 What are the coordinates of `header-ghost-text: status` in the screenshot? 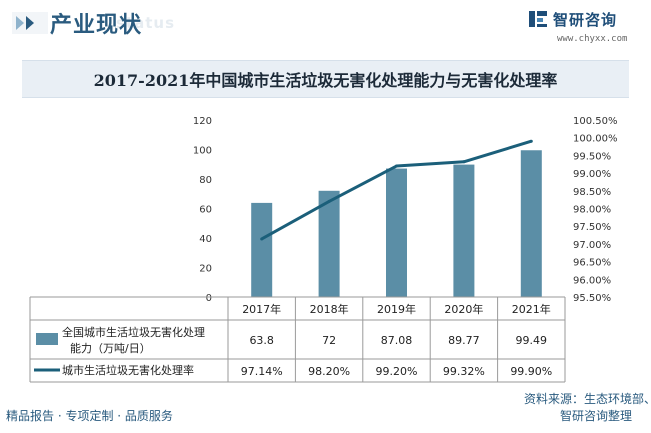 It's located at (145, 23).